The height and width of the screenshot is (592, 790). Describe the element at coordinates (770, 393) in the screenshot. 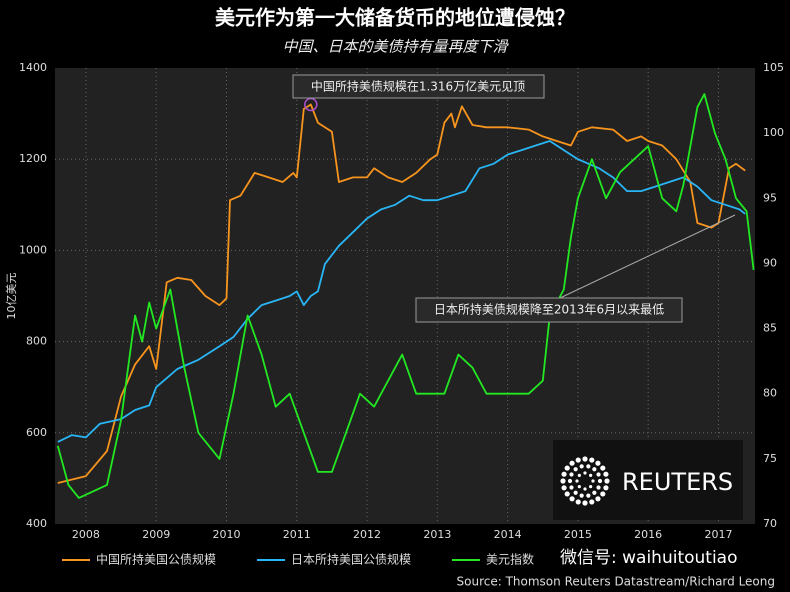

I see `y2-tick-label: 80` at that location.